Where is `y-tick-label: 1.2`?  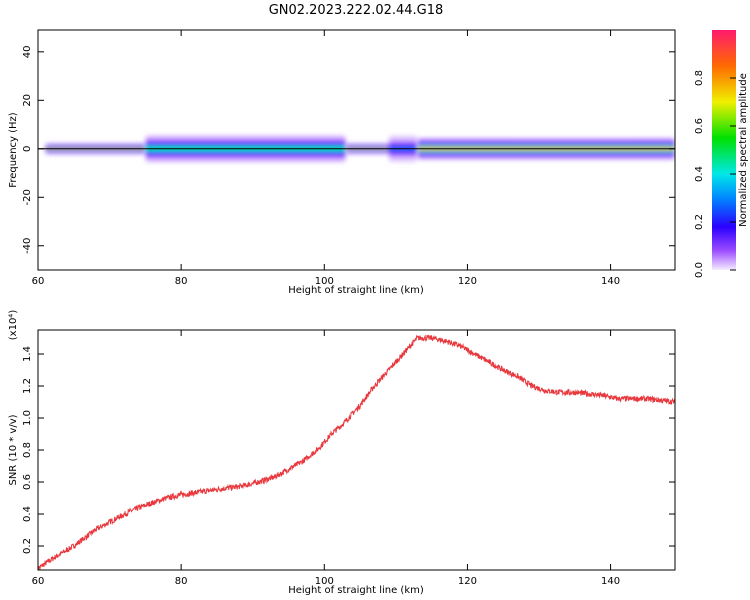 y-tick-label: 1.2 is located at coordinates (27, 386).